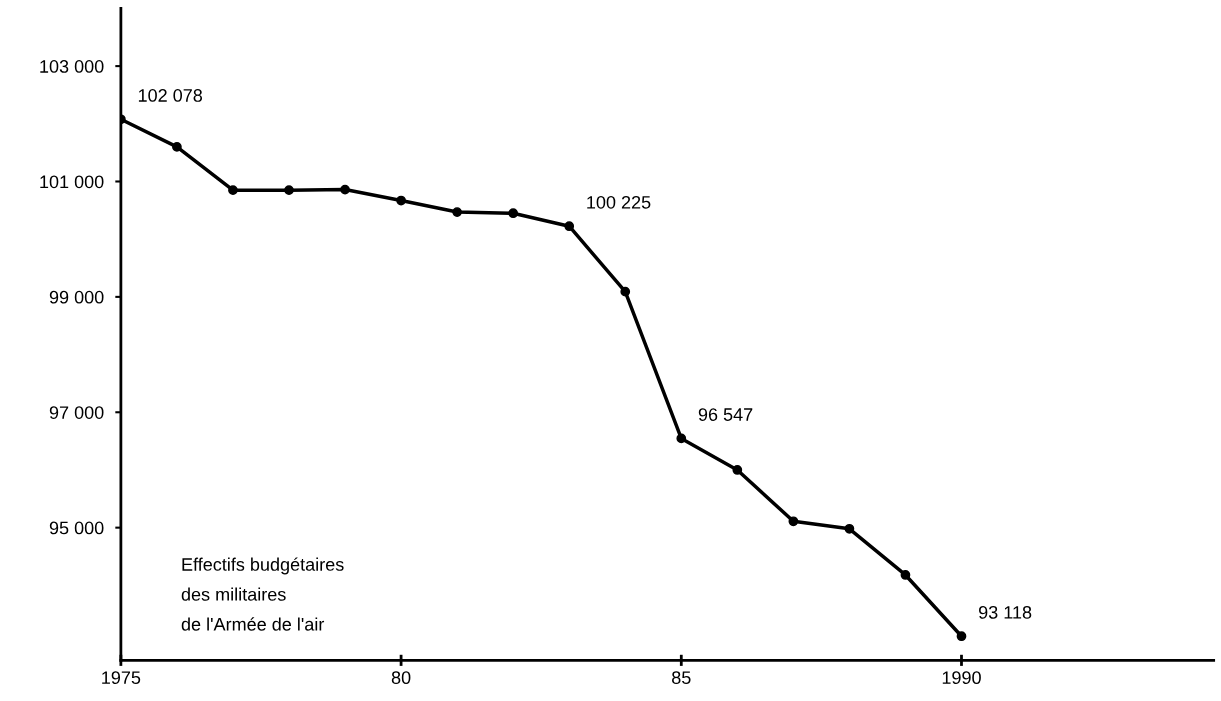  What do you see at coordinates (76, 412) in the screenshot?
I see `y-tick-label: 97 000` at bounding box center [76, 412].